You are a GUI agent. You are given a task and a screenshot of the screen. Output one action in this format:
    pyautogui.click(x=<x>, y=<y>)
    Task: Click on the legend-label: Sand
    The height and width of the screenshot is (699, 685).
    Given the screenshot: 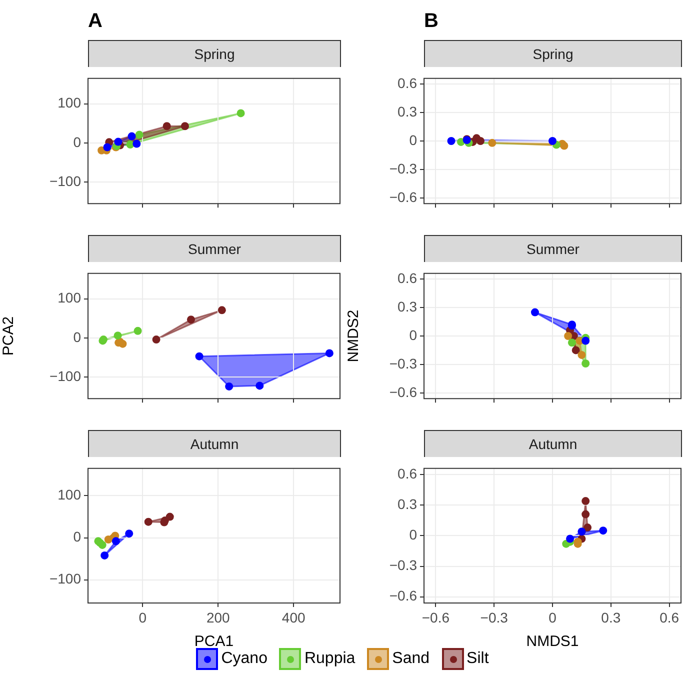 What is the action you would take?
    pyautogui.click(x=411, y=659)
    